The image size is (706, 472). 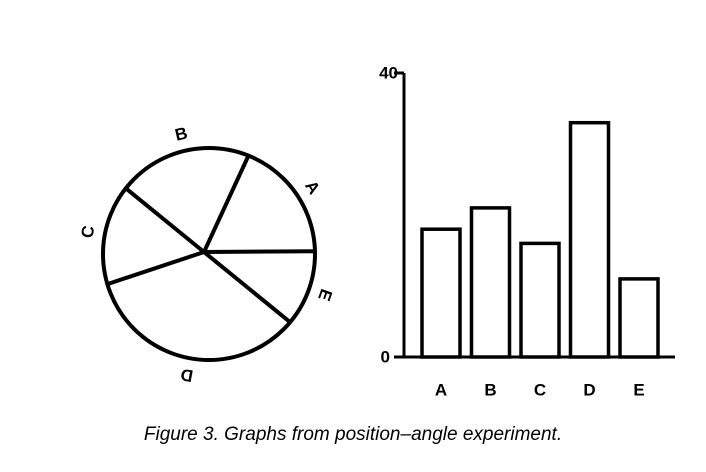 I want to click on y-tick-label: 0, so click(x=385, y=357).